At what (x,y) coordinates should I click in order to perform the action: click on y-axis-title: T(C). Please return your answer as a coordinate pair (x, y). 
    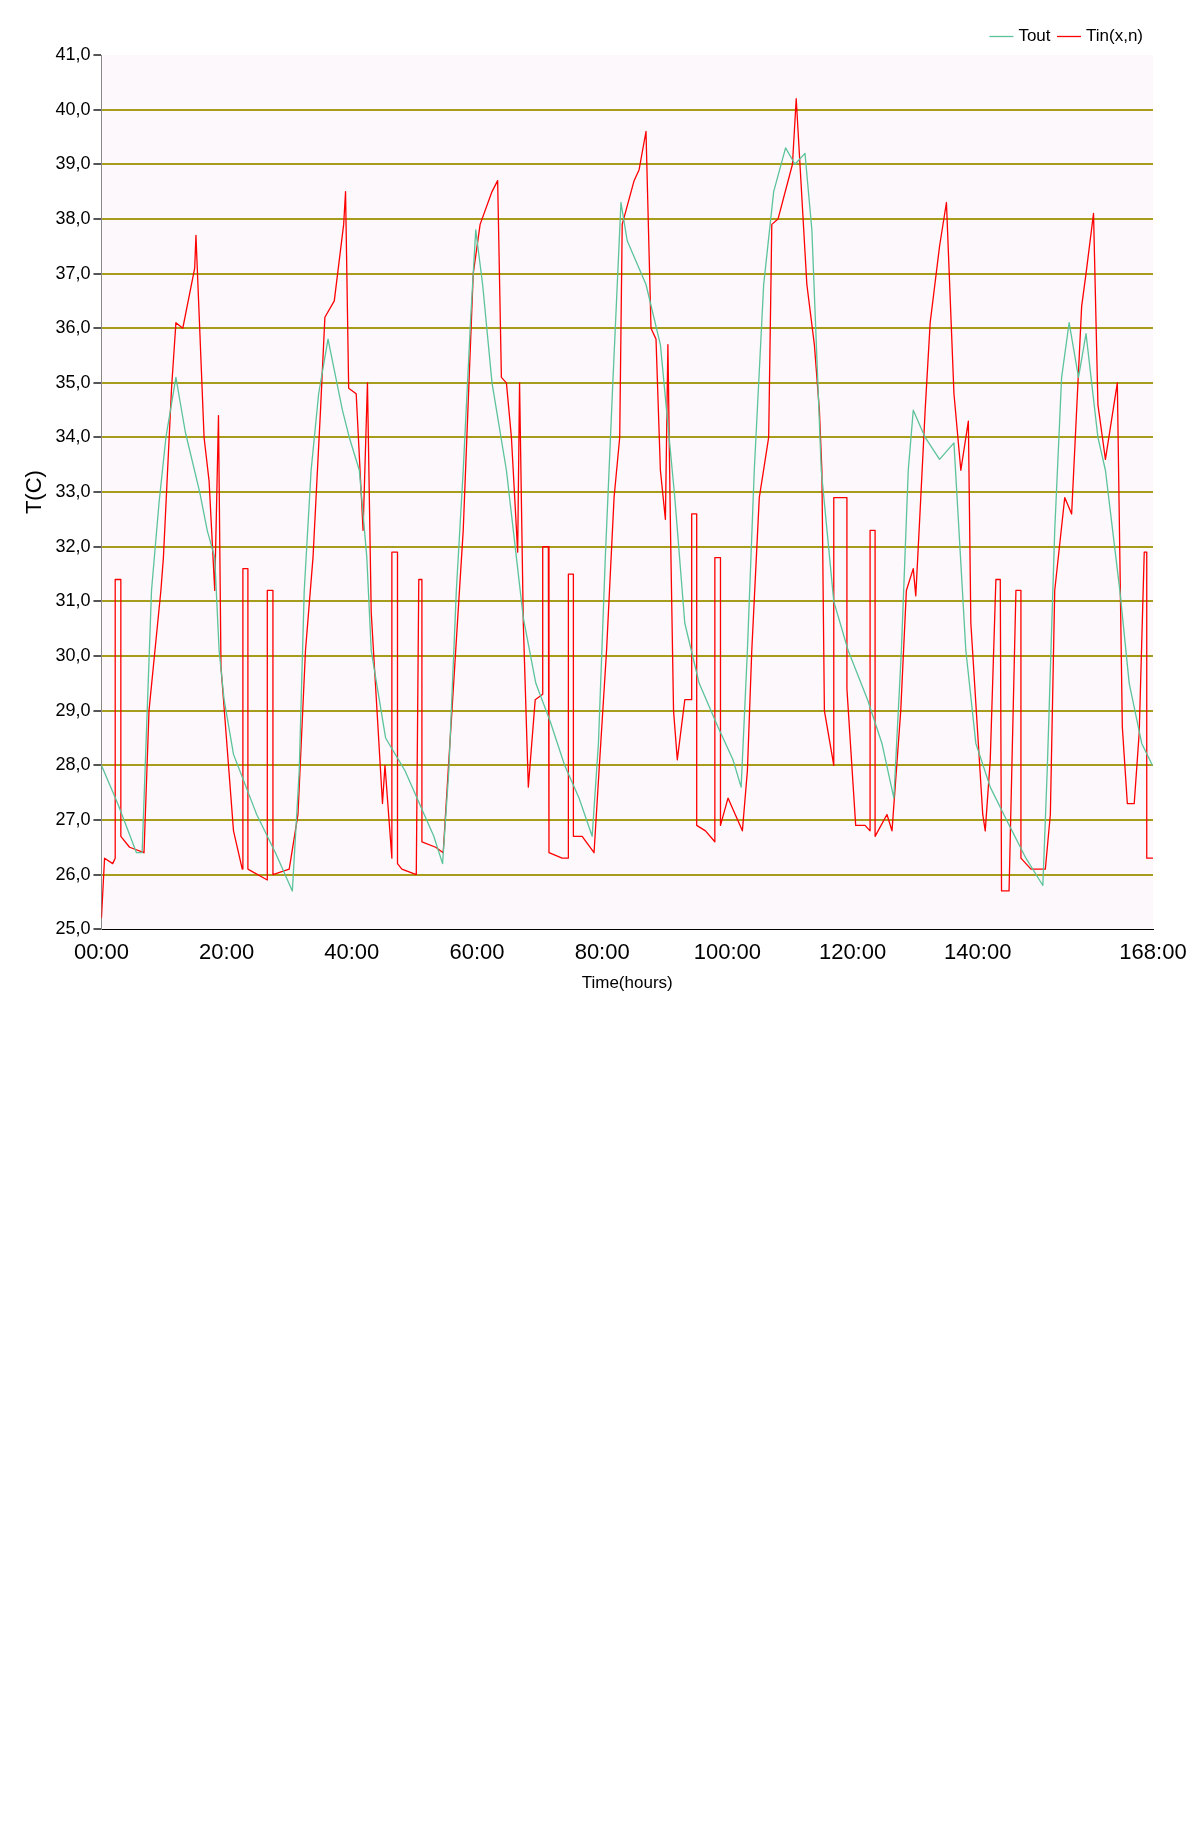
    Looking at the image, I should click on (34, 492).